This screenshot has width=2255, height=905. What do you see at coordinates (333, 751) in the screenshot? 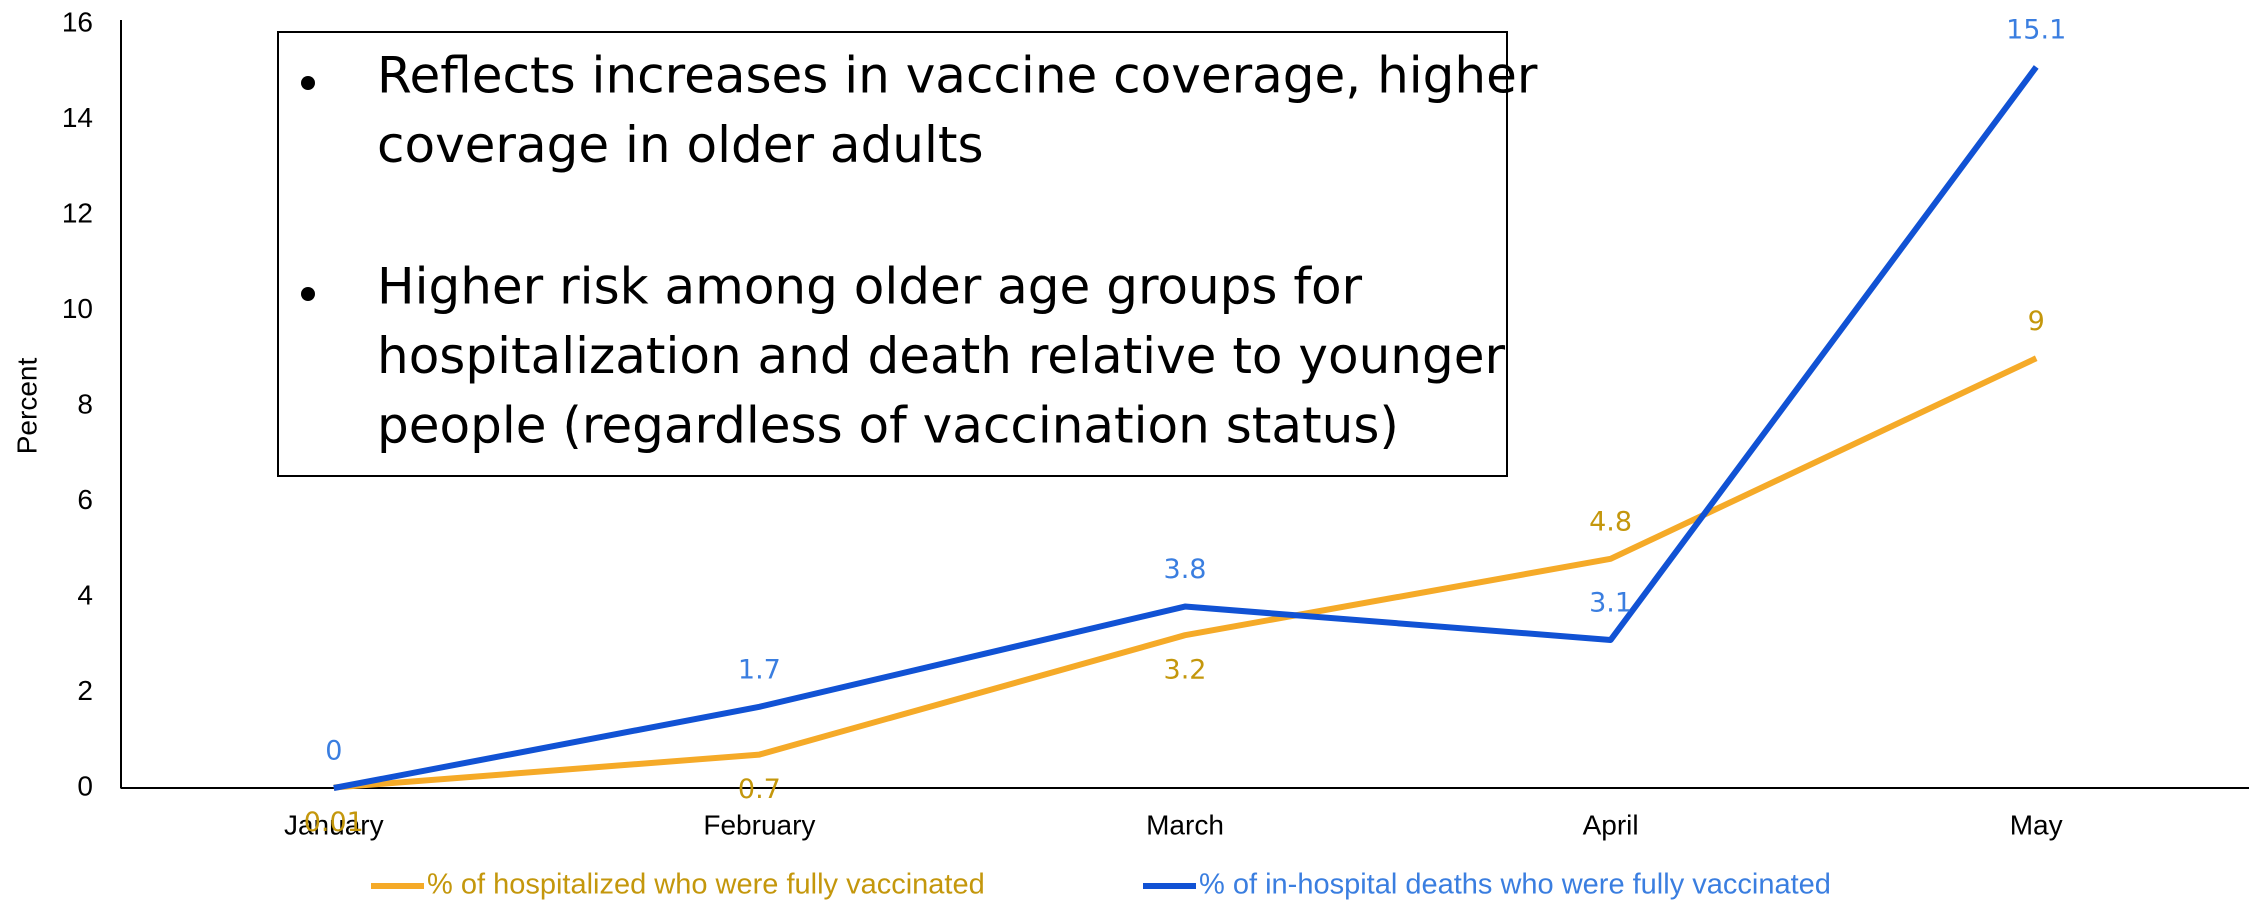
I see `data-label: 0` at bounding box center [333, 751].